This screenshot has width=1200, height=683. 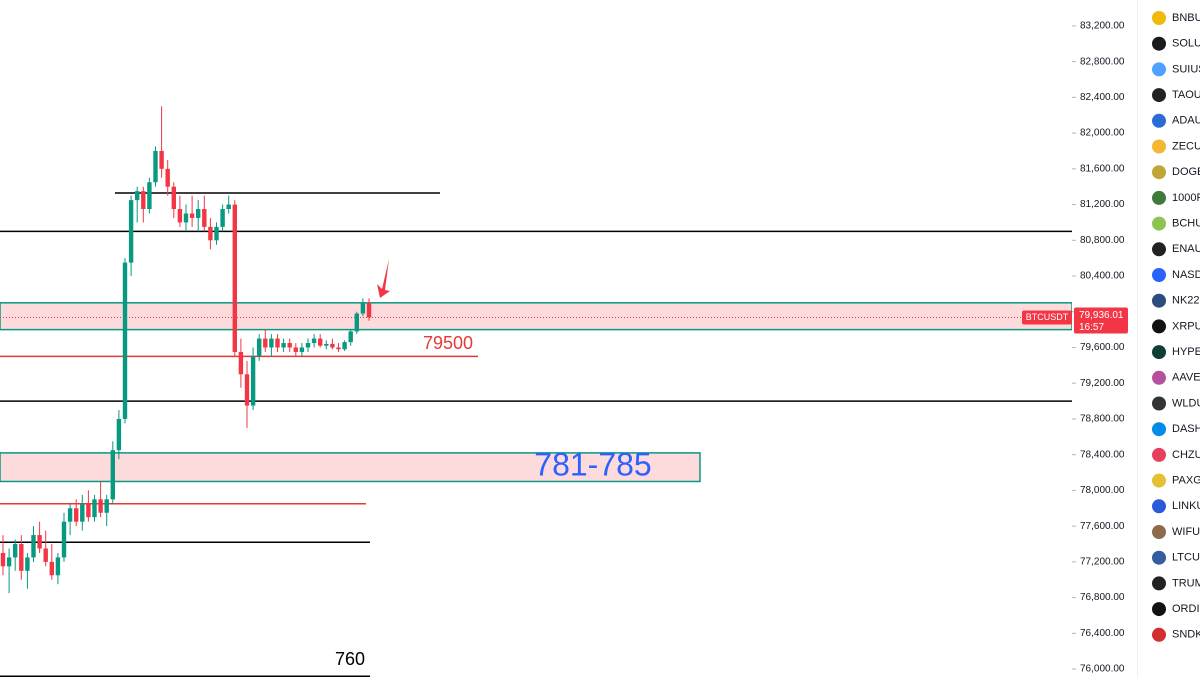 What do you see at coordinates (1186, 506) in the screenshot?
I see `watchlist-symbol: LINKU` at bounding box center [1186, 506].